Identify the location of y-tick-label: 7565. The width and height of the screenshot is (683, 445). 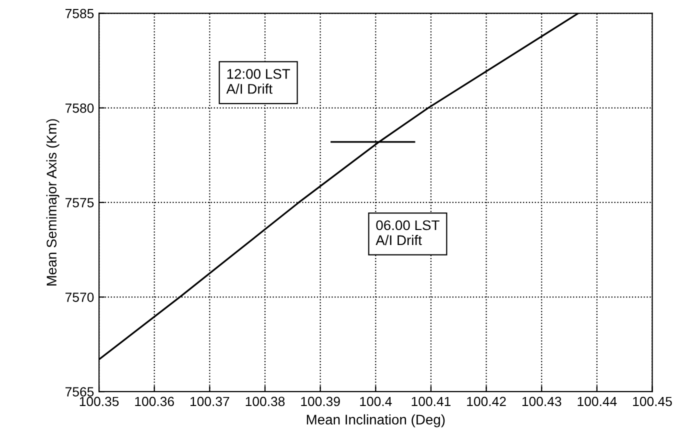
(80, 392).